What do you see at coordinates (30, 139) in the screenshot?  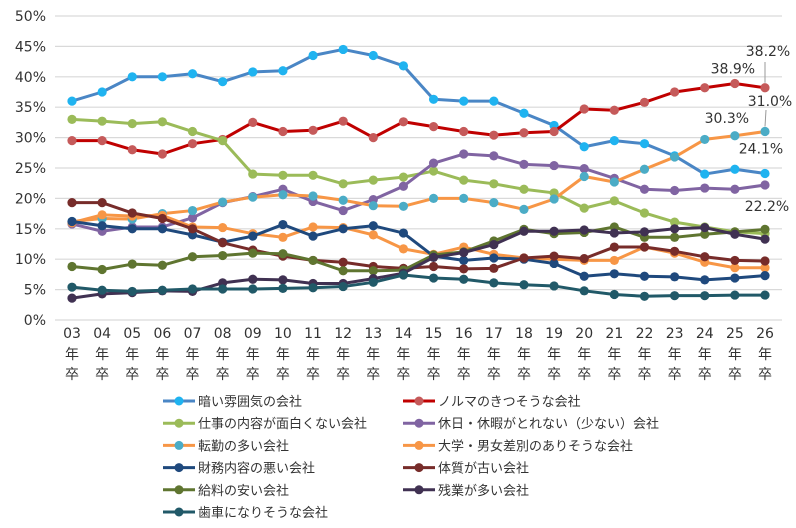 I see `y-tick-label: 30%` at bounding box center [30, 139].